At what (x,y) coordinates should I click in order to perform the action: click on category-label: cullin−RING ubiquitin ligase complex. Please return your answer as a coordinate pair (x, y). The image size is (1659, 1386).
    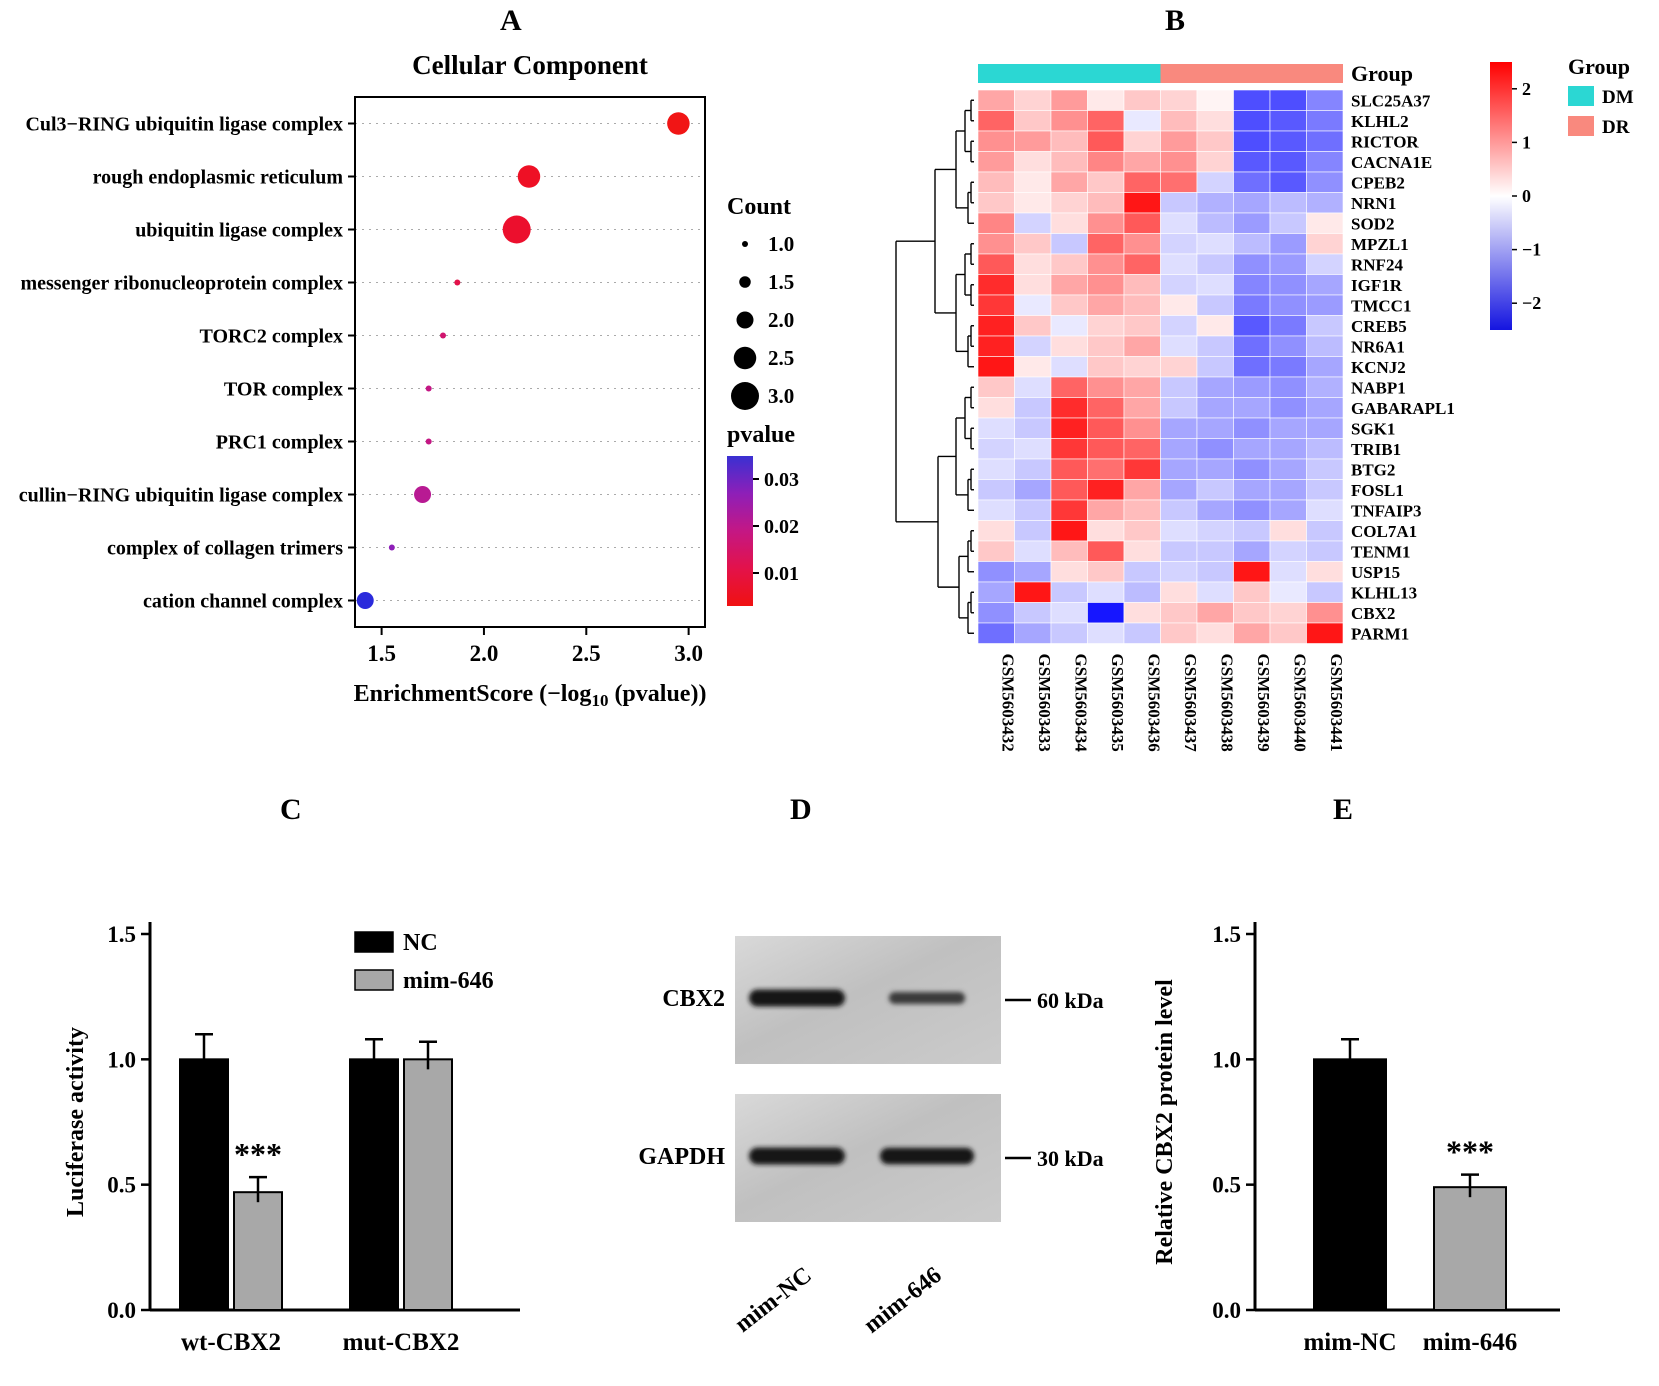
    Looking at the image, I should click on (181, 496).